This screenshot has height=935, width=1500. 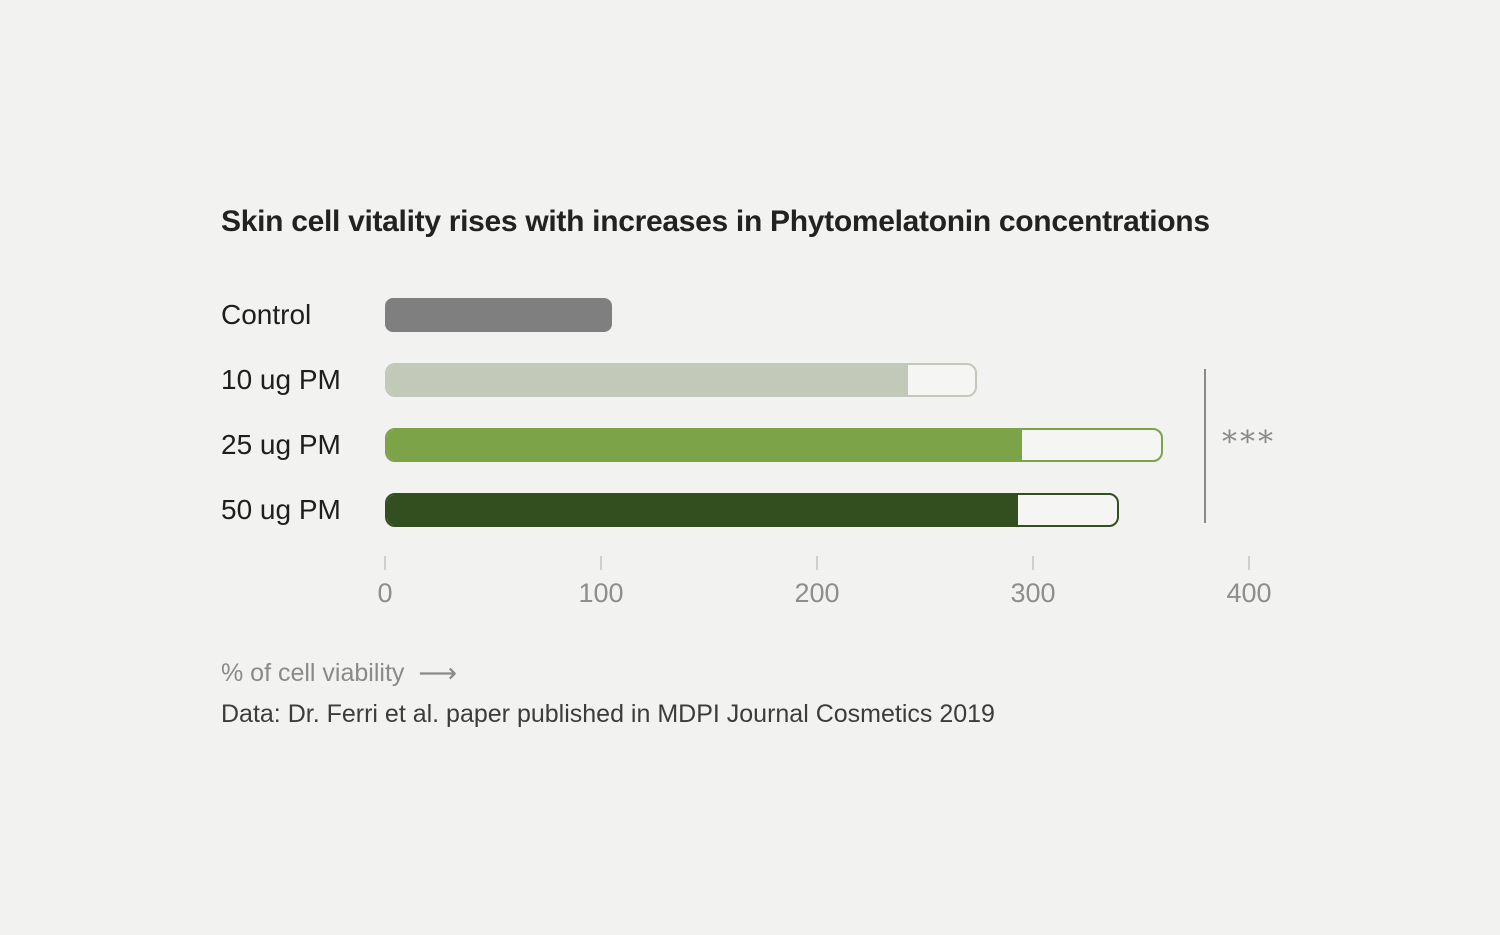 What do you see at coordinates (1249, 442) in the screenshot?
I see `significance-stars: ***` at bounding box center [1249, 442].